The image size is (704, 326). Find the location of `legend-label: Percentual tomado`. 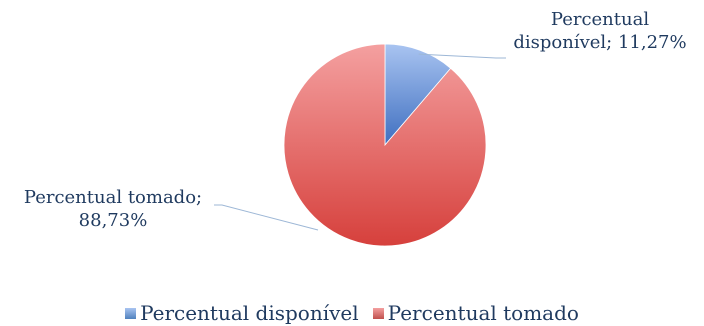

legend-label: Percentual tomado is located at coordinates (483, 313).